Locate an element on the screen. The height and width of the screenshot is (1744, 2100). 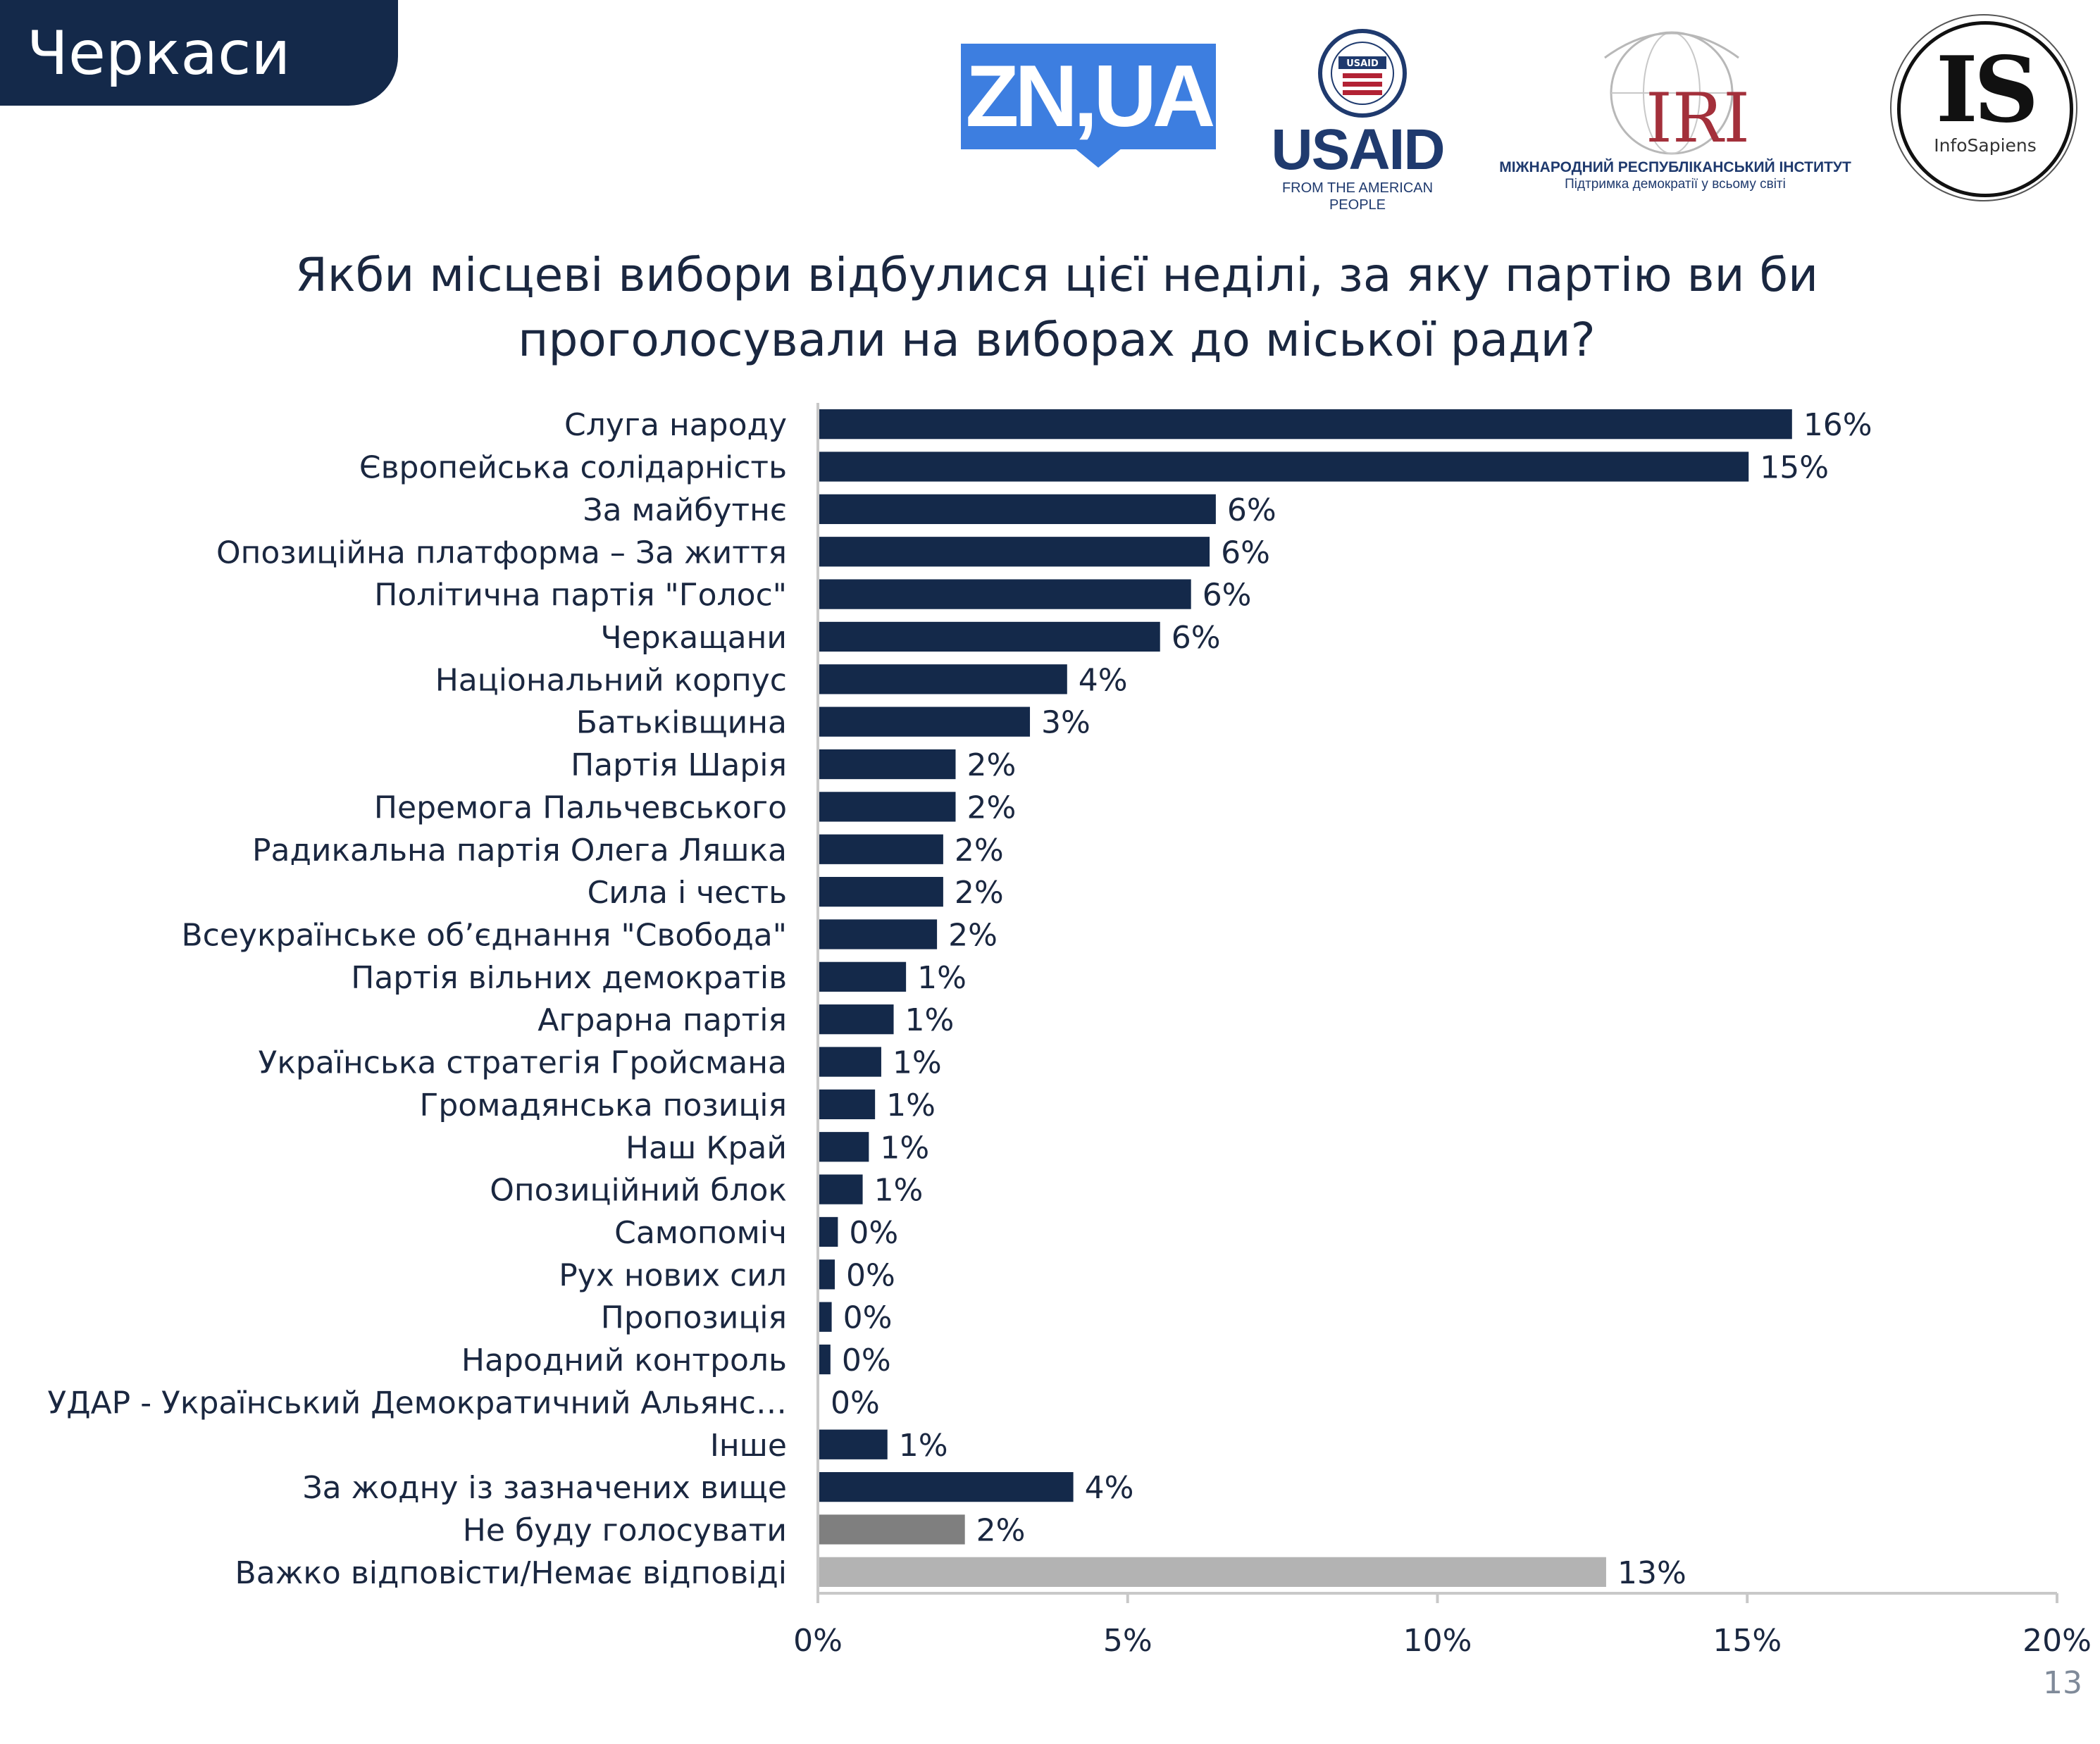
x-tick-label: 15% is located at coordinates (1747, 1641).